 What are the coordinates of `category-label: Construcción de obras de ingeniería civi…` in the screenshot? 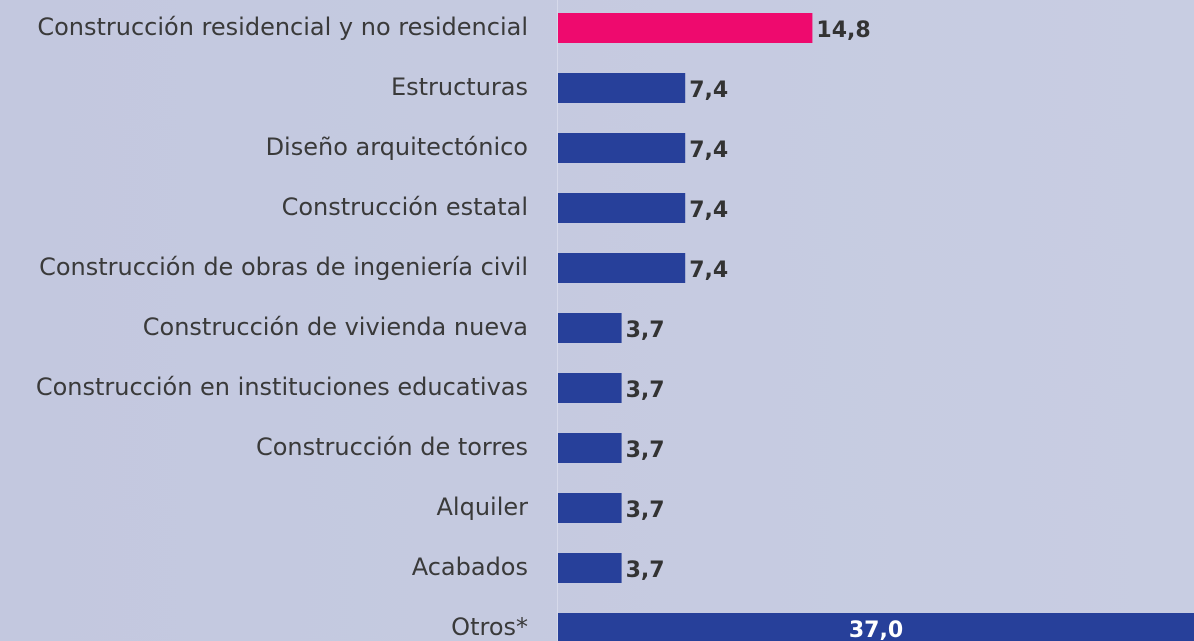 It's located at (283, 267).